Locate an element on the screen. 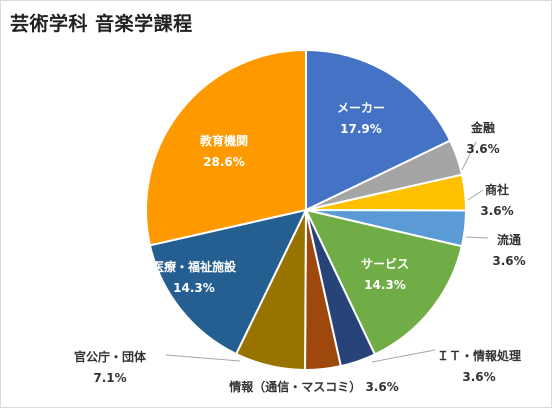 The height and width of the screenshot is (408, 552). chart-title: 芸術学科 音楽学課程 is located at coordinates (101, 24).